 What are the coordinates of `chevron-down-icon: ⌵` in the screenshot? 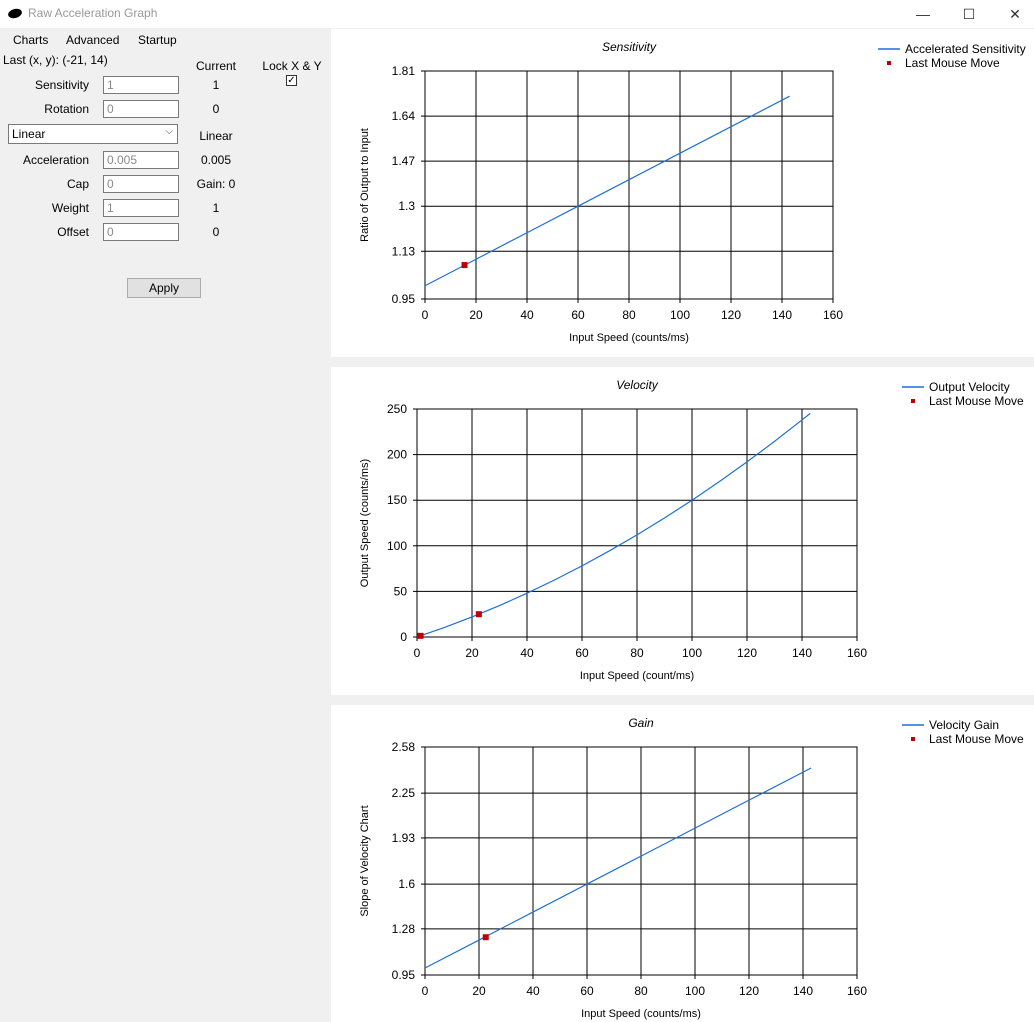 It's located at (169, 131).